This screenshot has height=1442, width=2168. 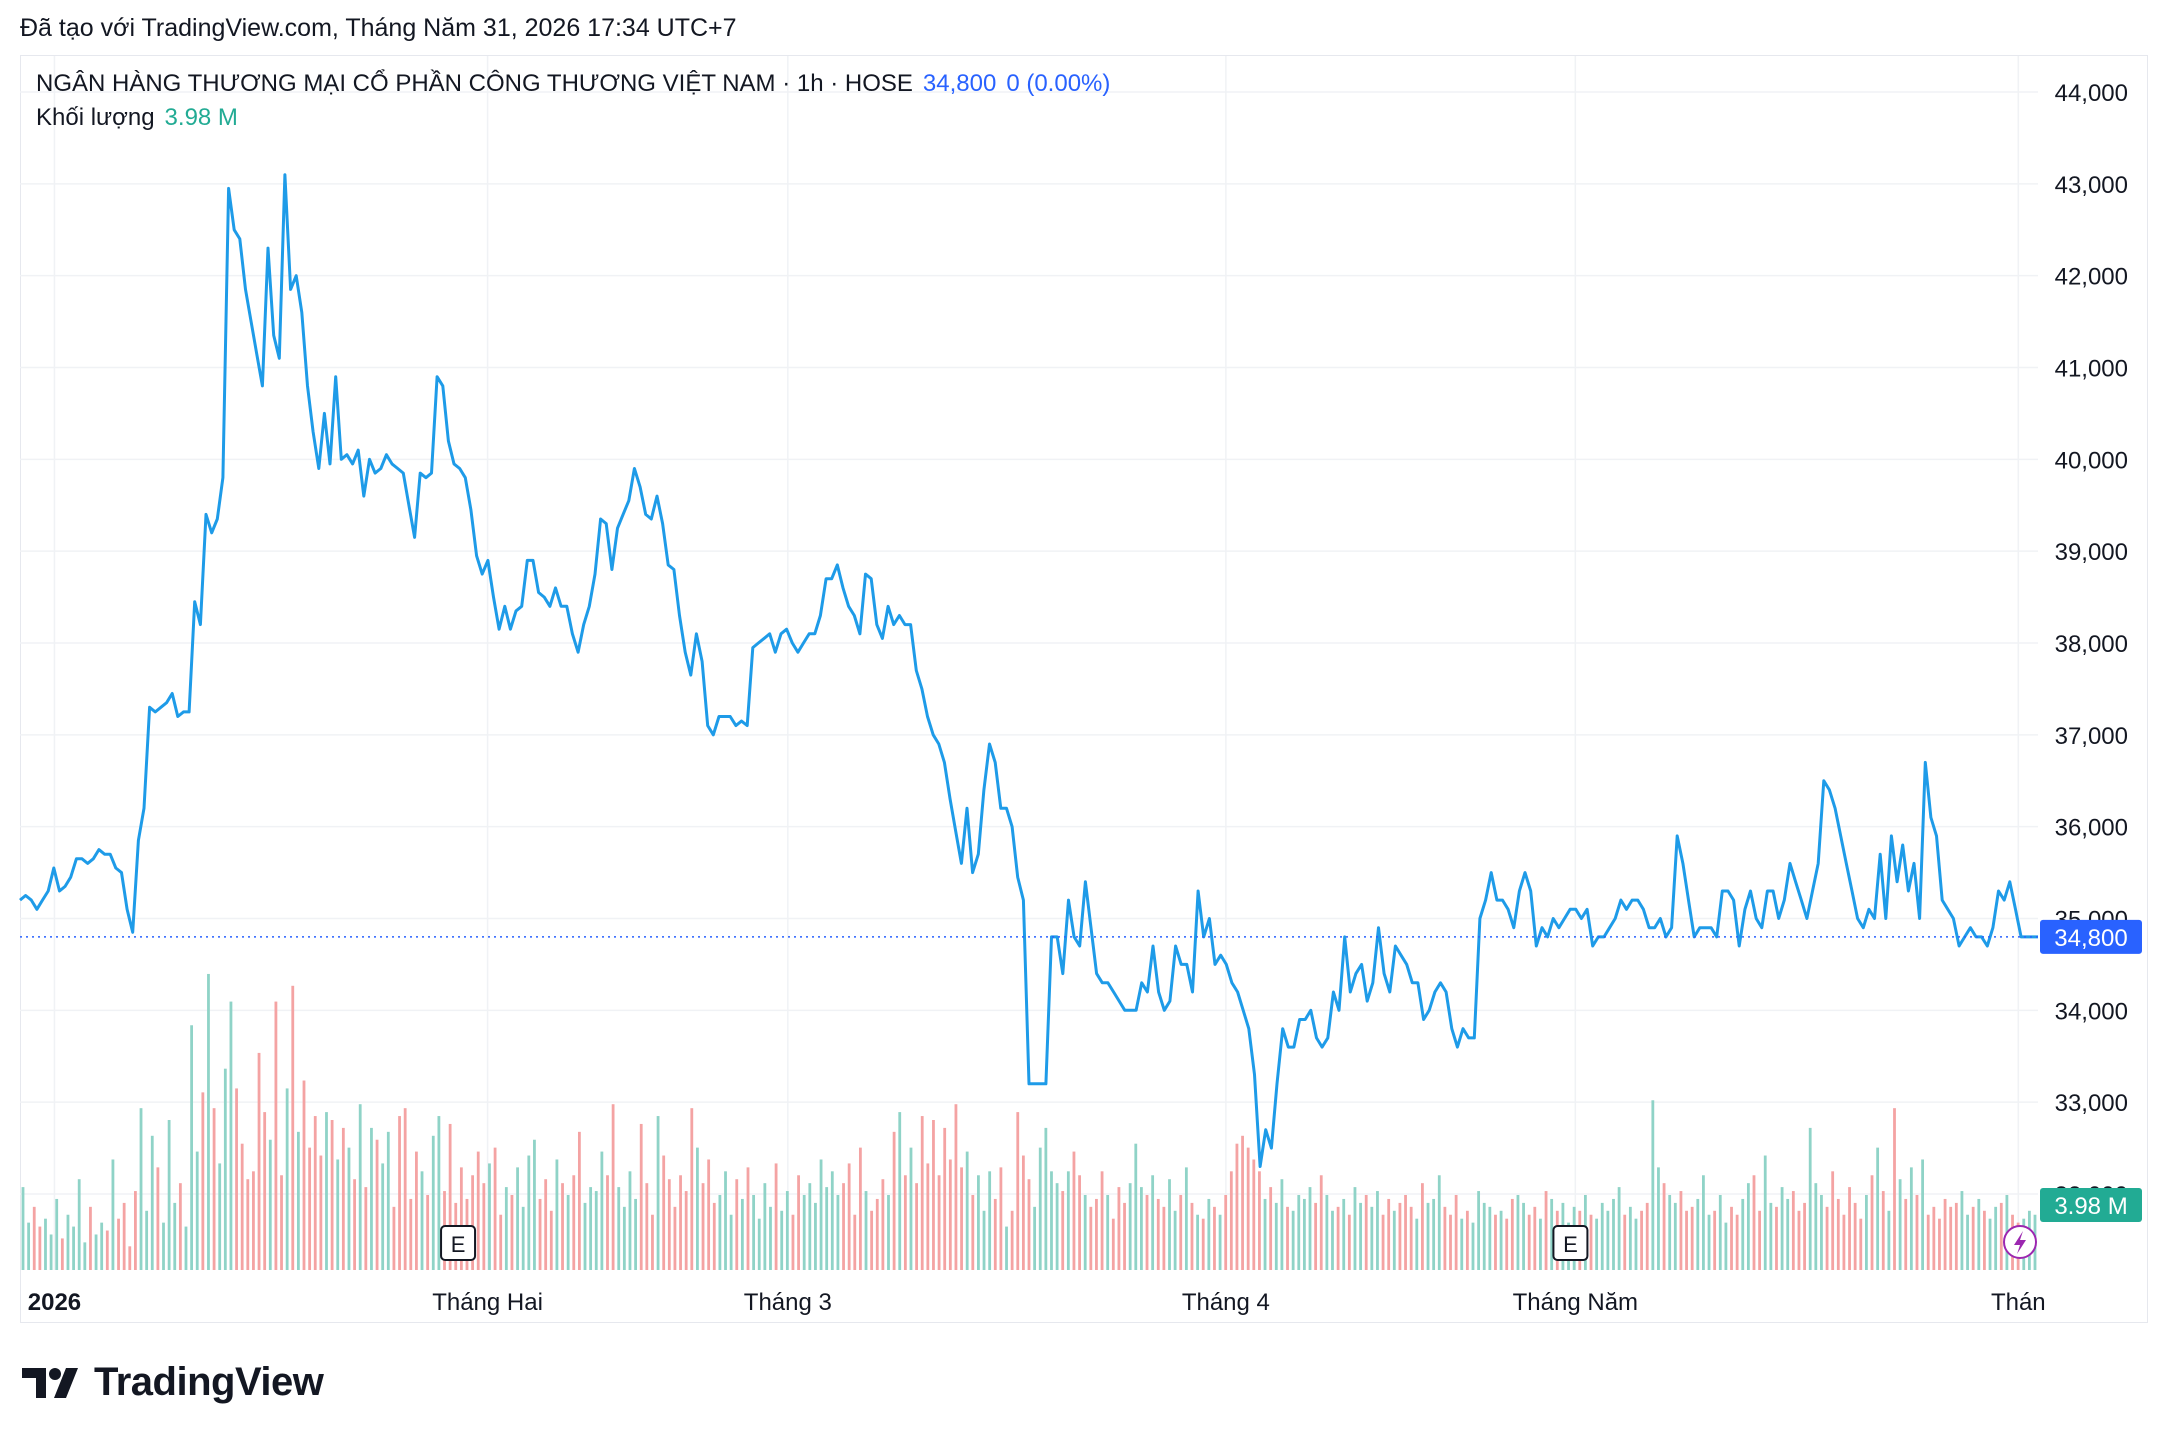 What do you see at coordinates (2091, 1103) in the screenshot?
I see `y-tick-label: 33,000` at bounding box center [2091, 1103].